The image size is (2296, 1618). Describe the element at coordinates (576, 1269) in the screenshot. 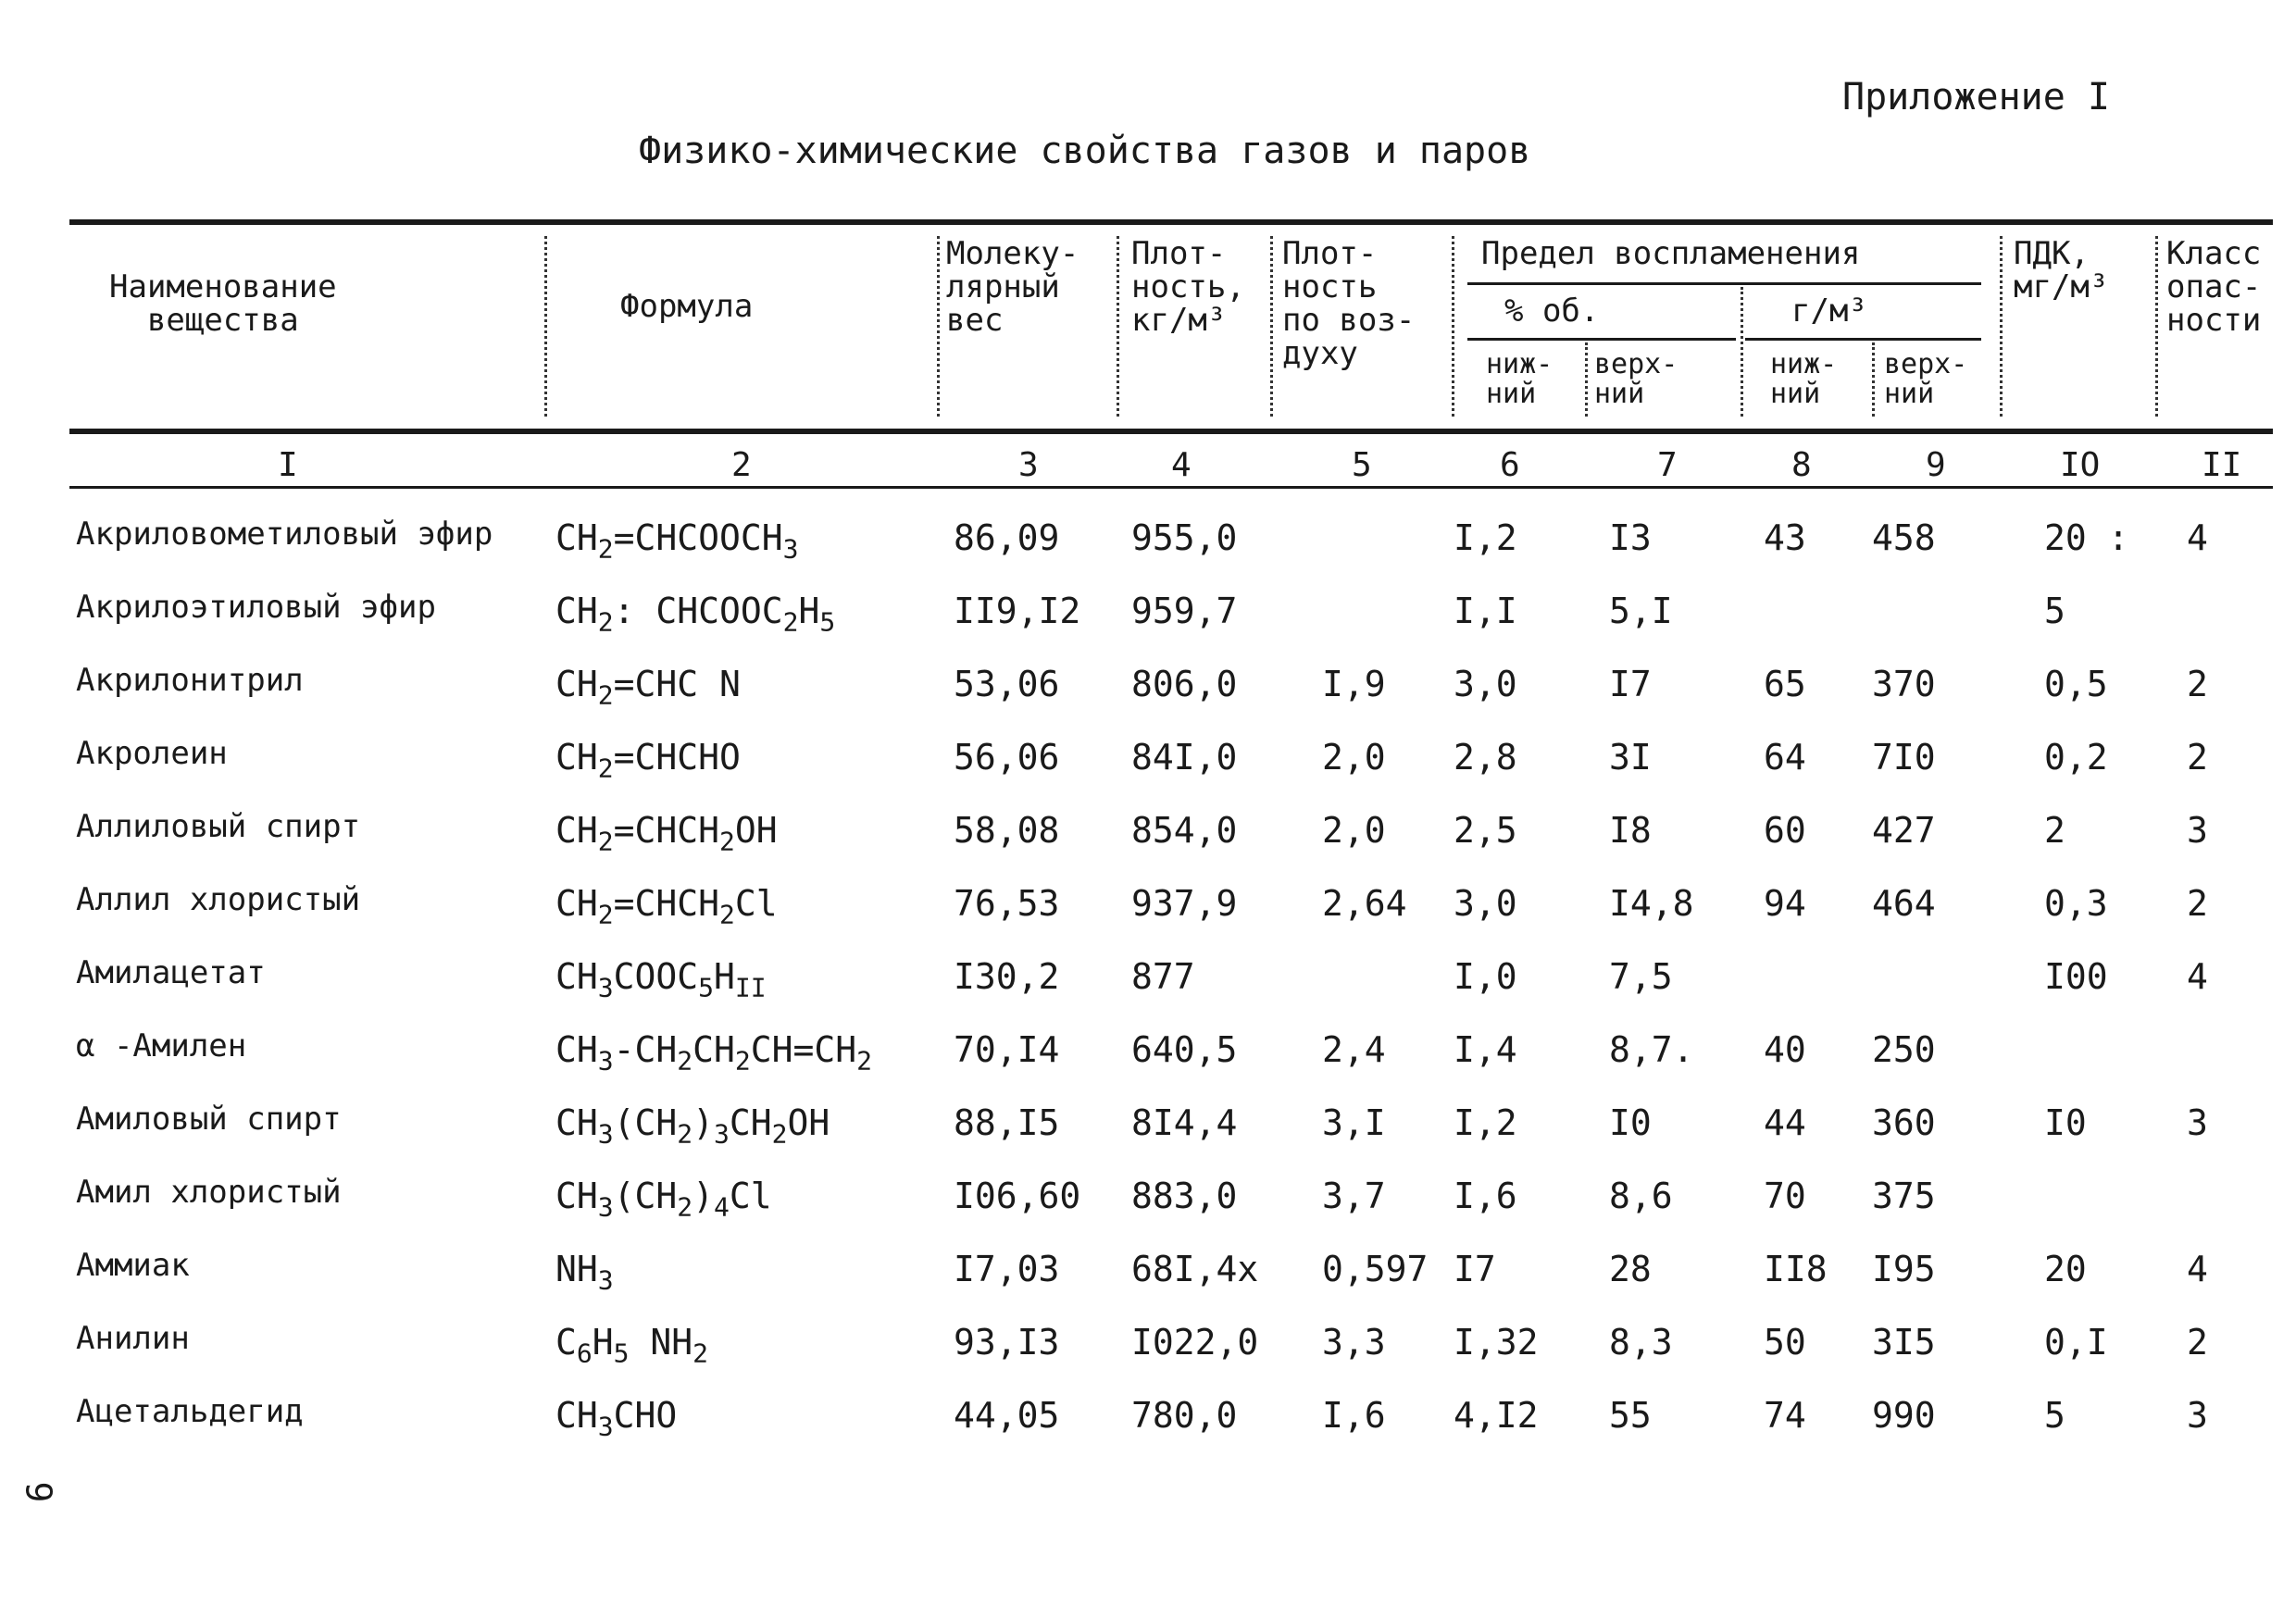

I see `formula-text: NH` at that location.